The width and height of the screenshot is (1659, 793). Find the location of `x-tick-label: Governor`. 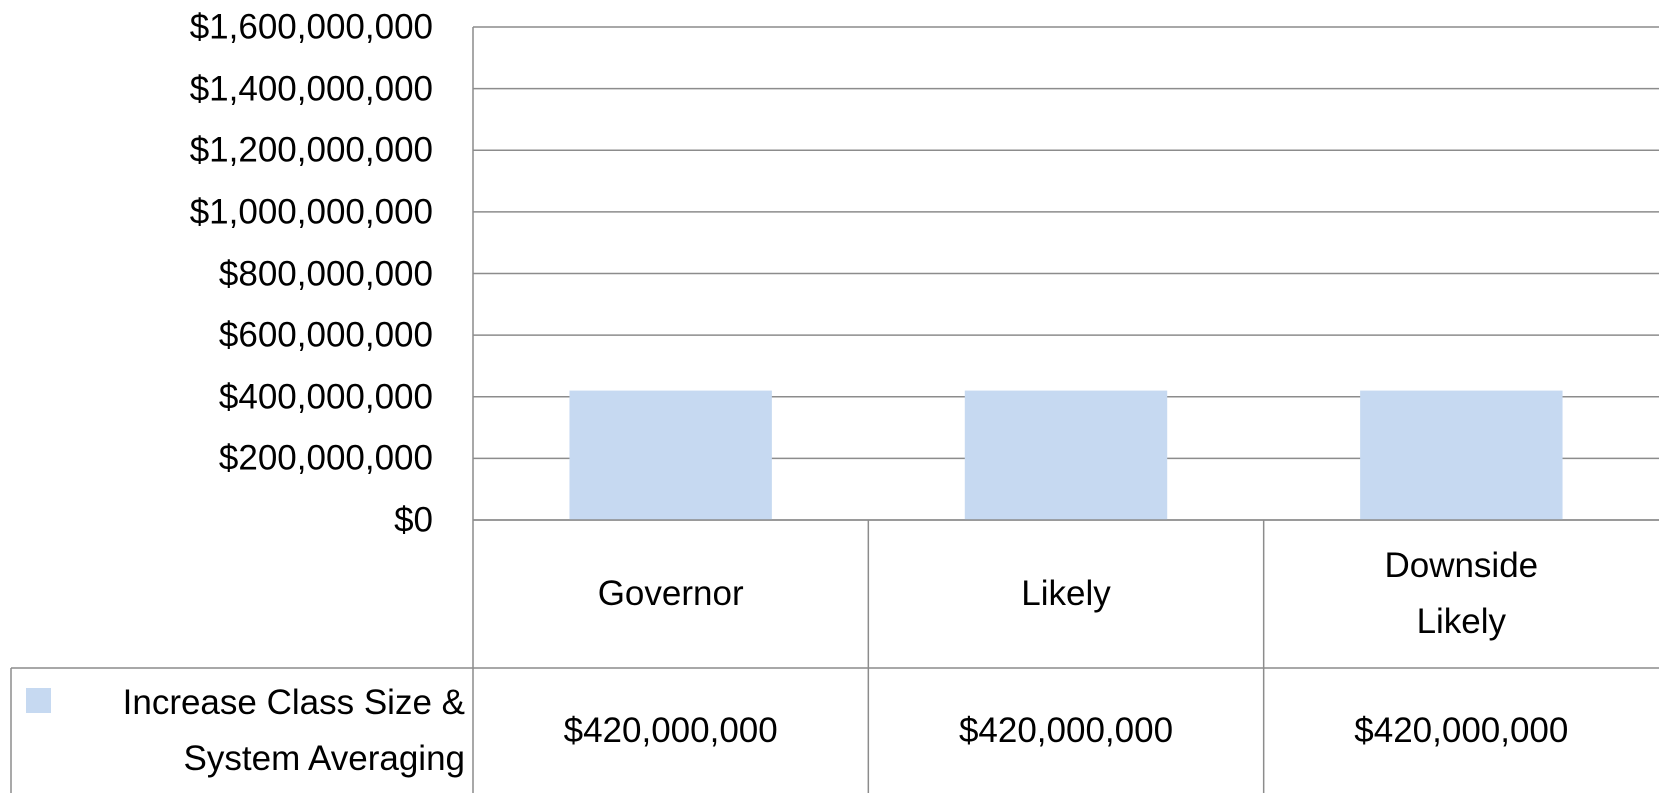

x-tick-label: Governor is located at coordinates (670, 594).